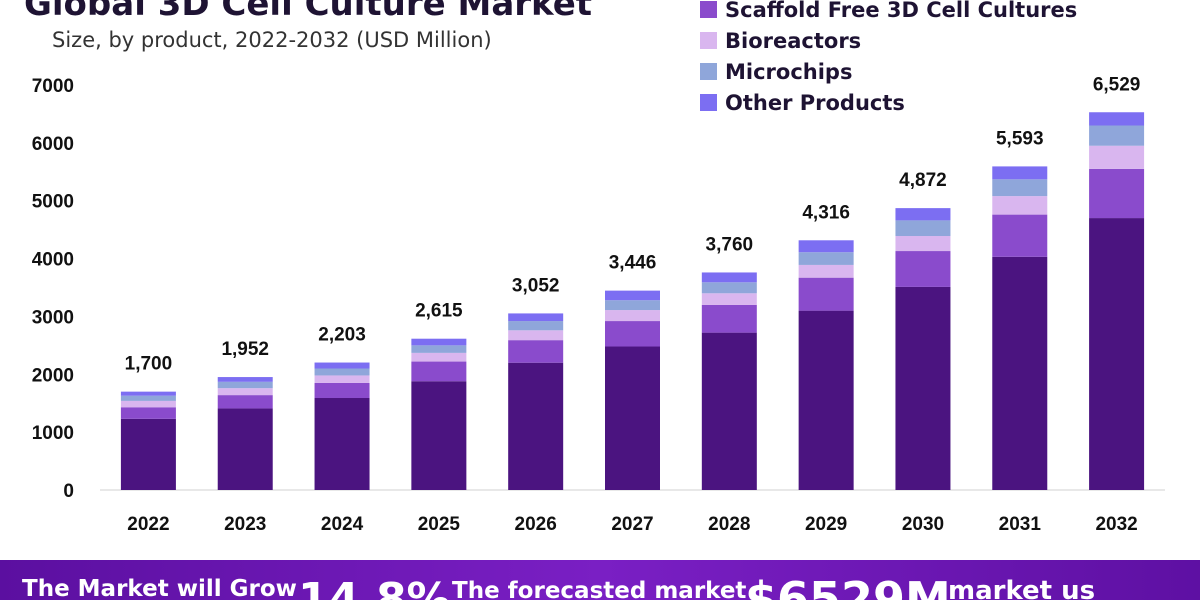 Image resolution: width=1200 pixels, height=600 pixels. Describe the element at coordinates (729, 524) in the screenshot. I see `x-tick-label: 2028` at that location.